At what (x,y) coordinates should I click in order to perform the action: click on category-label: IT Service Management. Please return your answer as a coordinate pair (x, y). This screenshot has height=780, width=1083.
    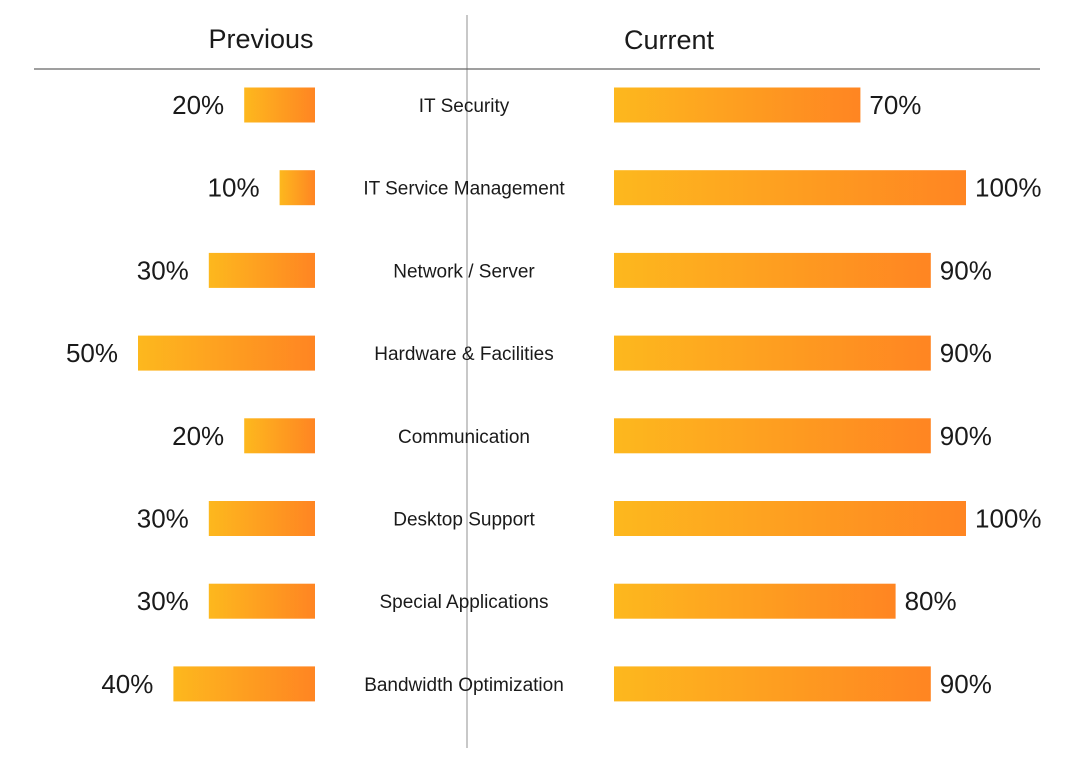
    Looking at the image, I should click on (464, 189).